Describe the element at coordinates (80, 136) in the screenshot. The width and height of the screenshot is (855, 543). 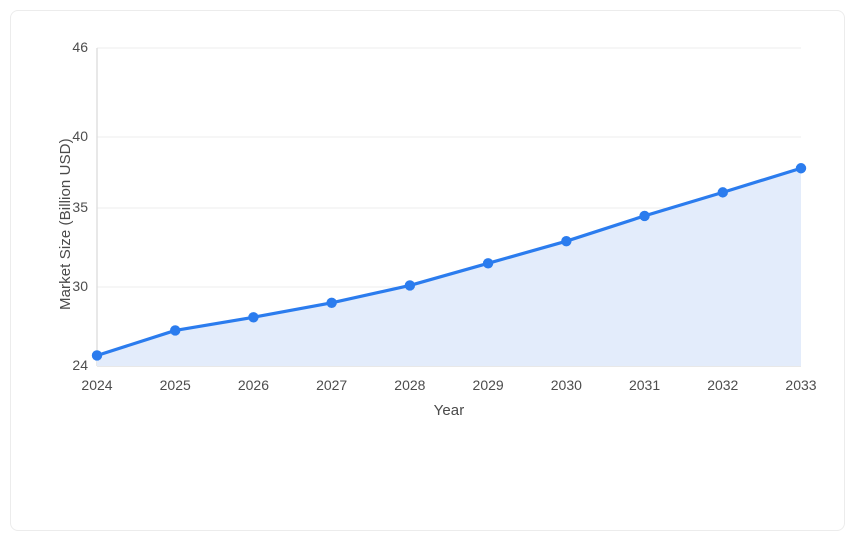
I see `y-tick-label: 40` at that location.